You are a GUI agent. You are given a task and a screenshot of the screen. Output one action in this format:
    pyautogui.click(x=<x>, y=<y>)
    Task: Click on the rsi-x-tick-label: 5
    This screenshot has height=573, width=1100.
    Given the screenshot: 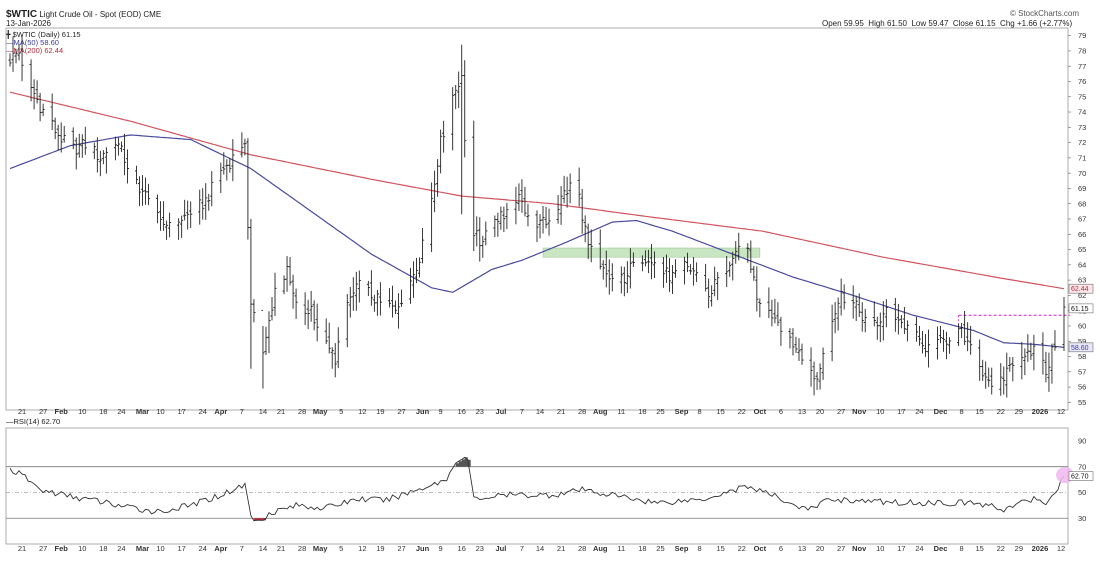 What is the action you would take?
    pyautogui.click(x=341, y=548)
    